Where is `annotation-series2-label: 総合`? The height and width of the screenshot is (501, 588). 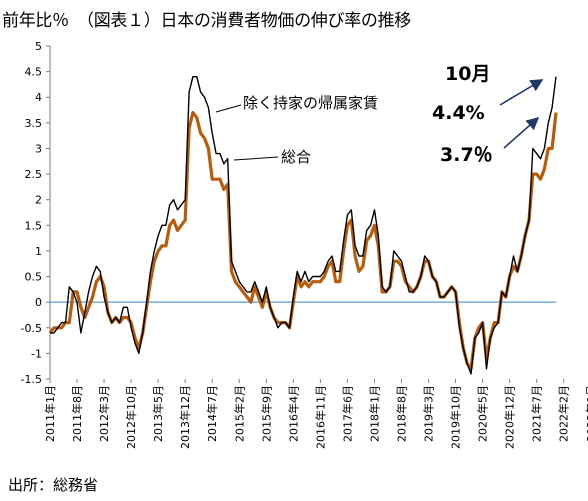
annotation-series2-label: 総合 is located at coordinates (296, 157).